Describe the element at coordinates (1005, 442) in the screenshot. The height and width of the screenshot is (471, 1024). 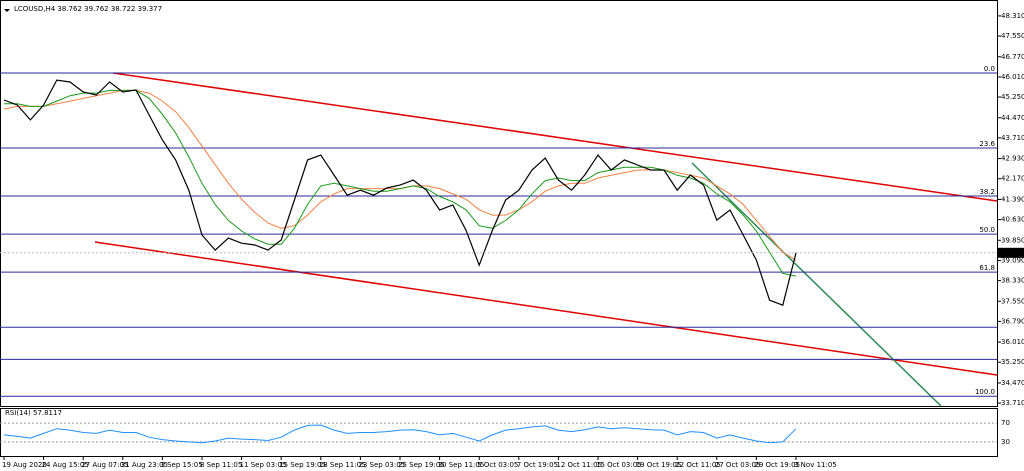
I see `rsi-tick-label: 30` at that location.